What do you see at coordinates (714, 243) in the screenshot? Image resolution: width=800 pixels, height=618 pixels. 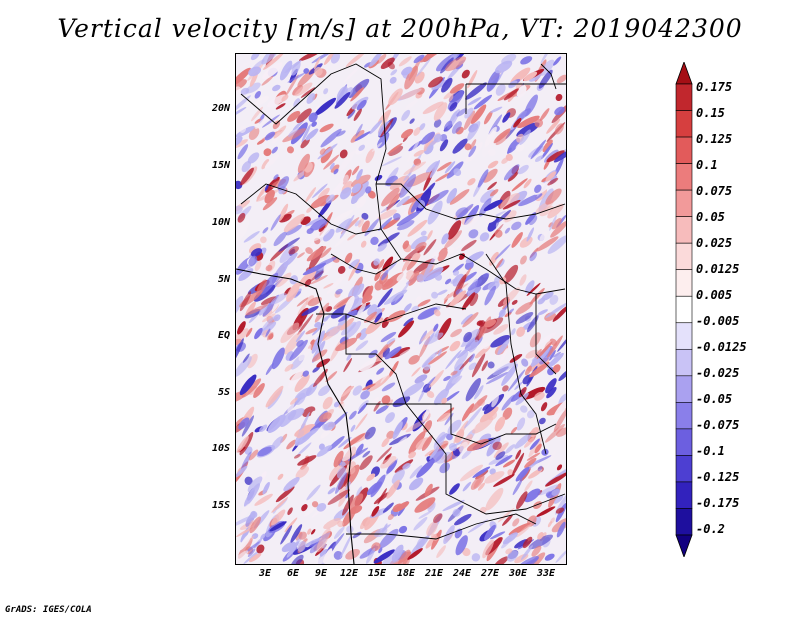 I see `colorbar-label: 0.025` at bounding box center [714, 243].